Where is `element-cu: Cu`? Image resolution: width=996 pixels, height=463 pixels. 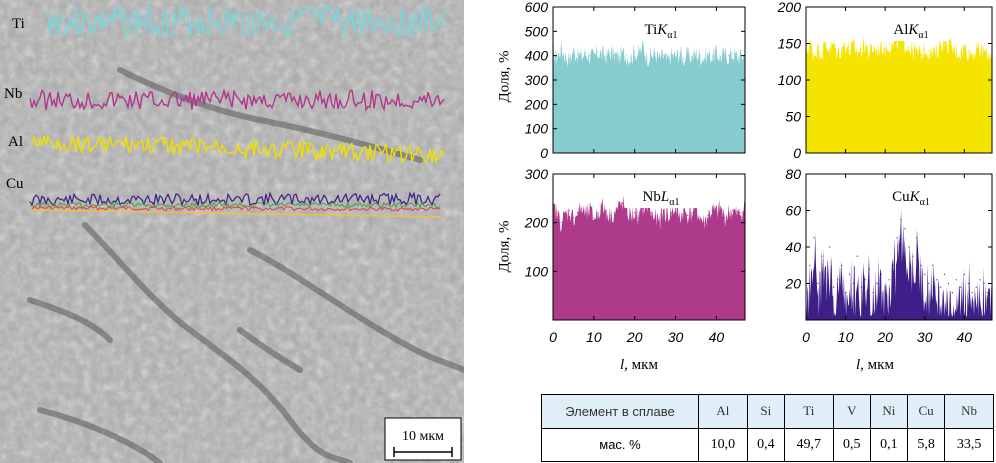
element-cu: Cu is located at coordinates (926, 411).